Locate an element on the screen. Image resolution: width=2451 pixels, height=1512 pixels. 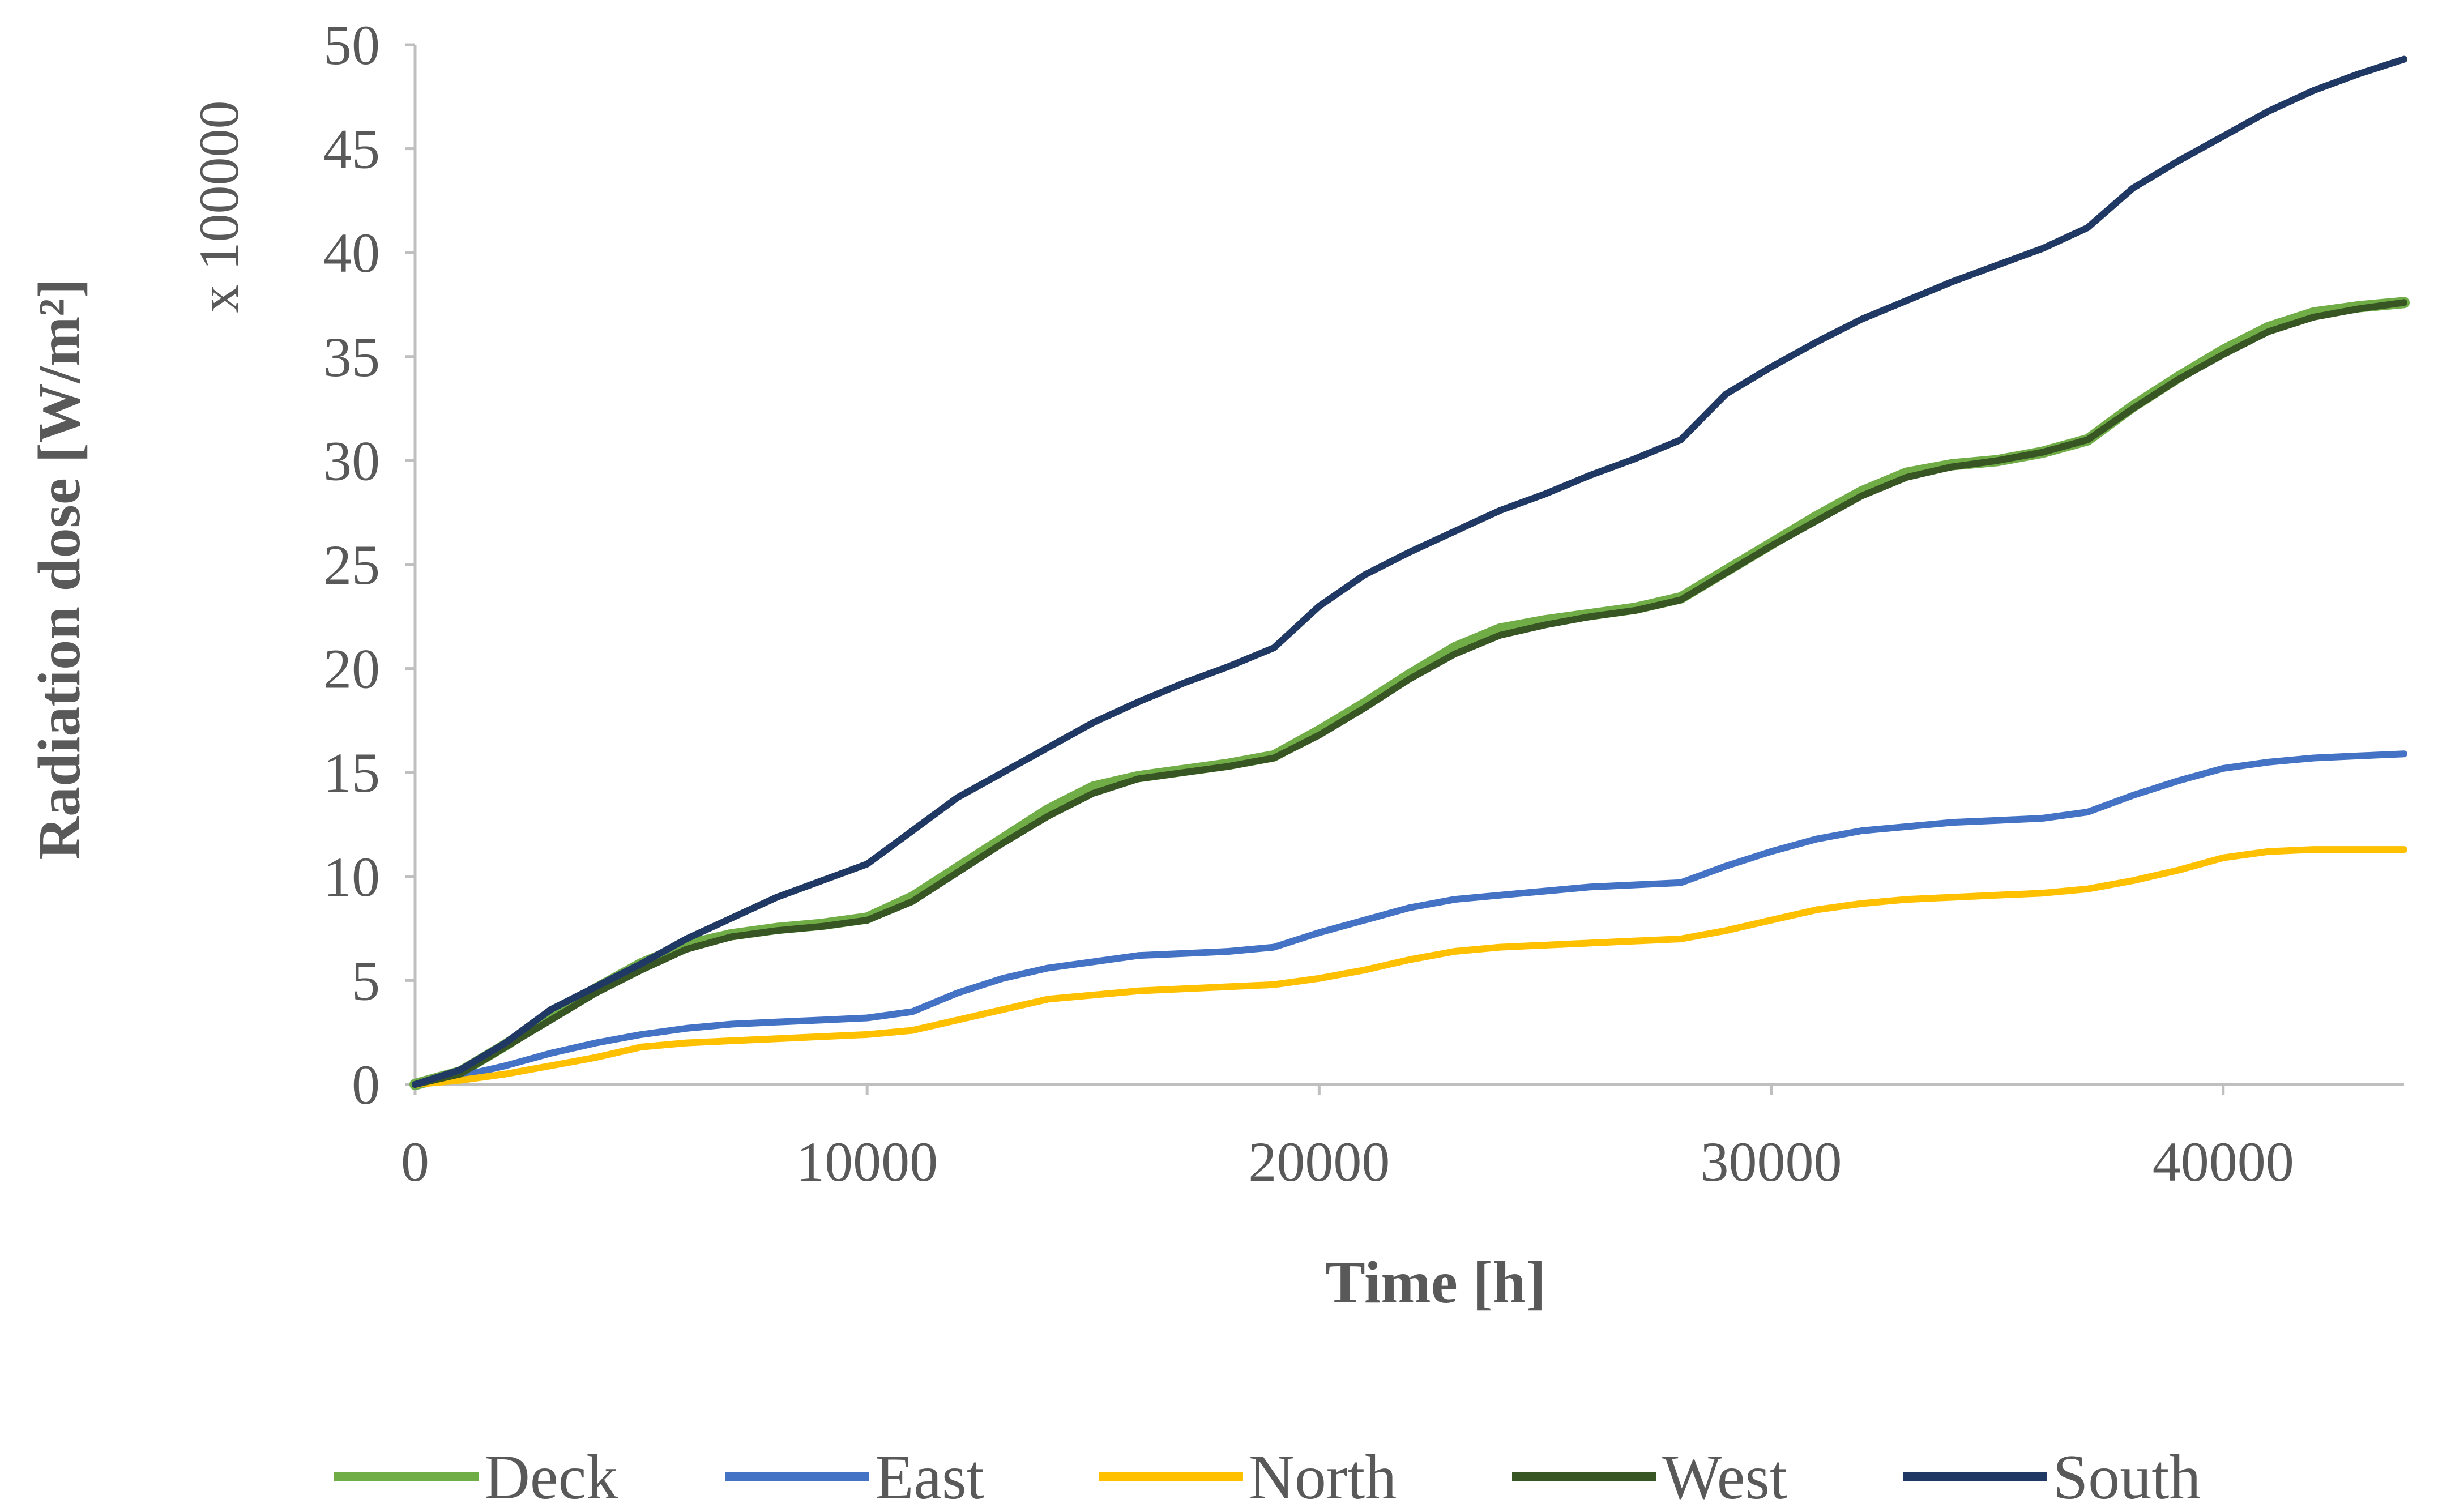
y-tick-label: 20 is located at coordinates (351, 669).